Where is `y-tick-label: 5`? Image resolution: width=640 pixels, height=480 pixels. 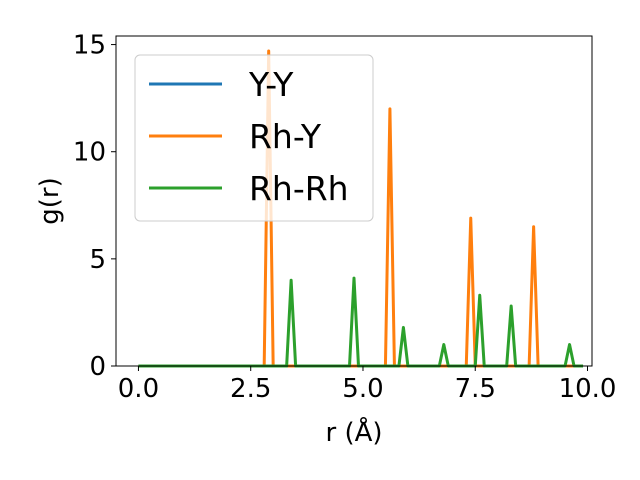
y-tick-label: 5 is located at coordinates (97, 260).